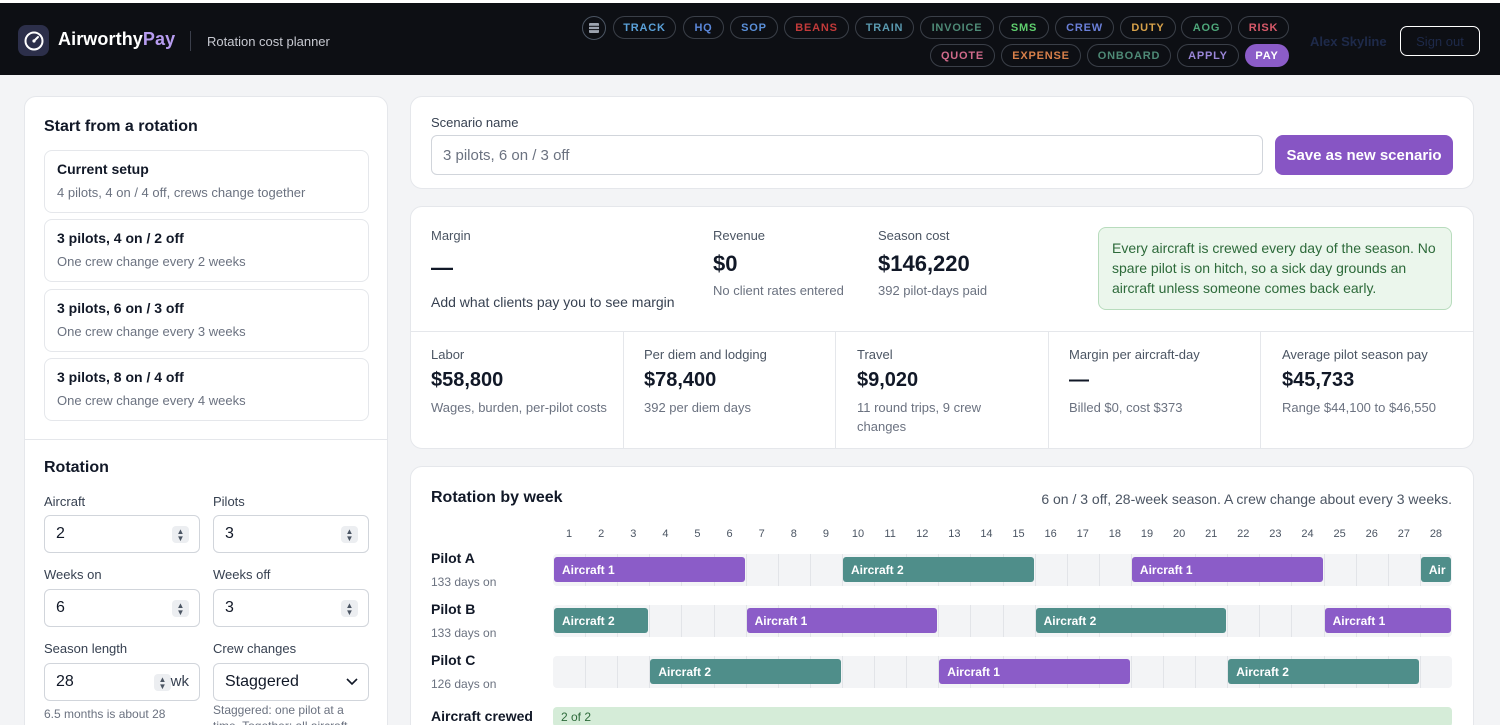 The width and height of the screenshot is (1500, 725). I want to click on margin-label: Margin, so click(451, 235).